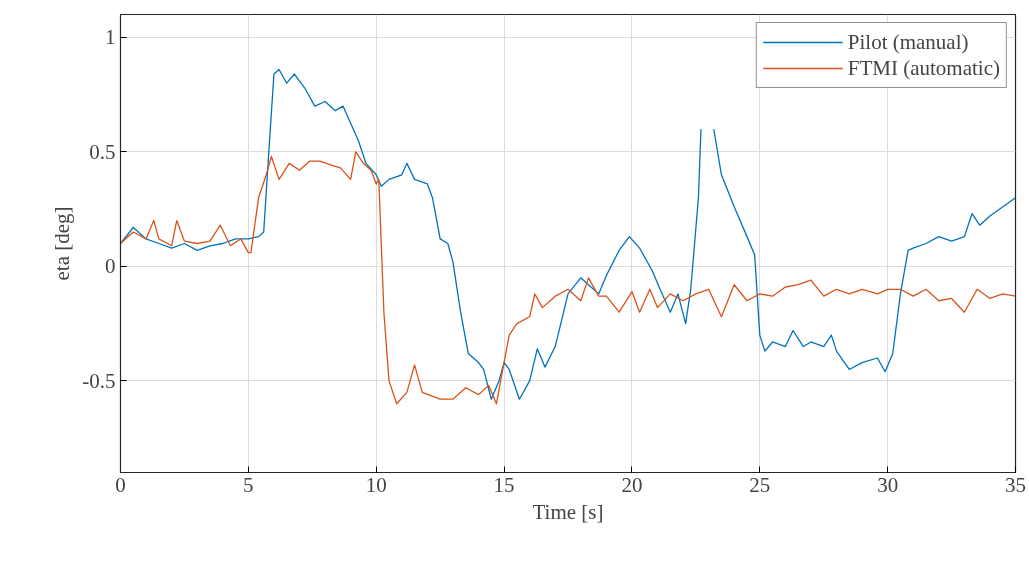  What do you see at coordinates (568, 511) in the screenshot?
I see `x-axis-title: Time [s]` at bounding box center [568, 511].